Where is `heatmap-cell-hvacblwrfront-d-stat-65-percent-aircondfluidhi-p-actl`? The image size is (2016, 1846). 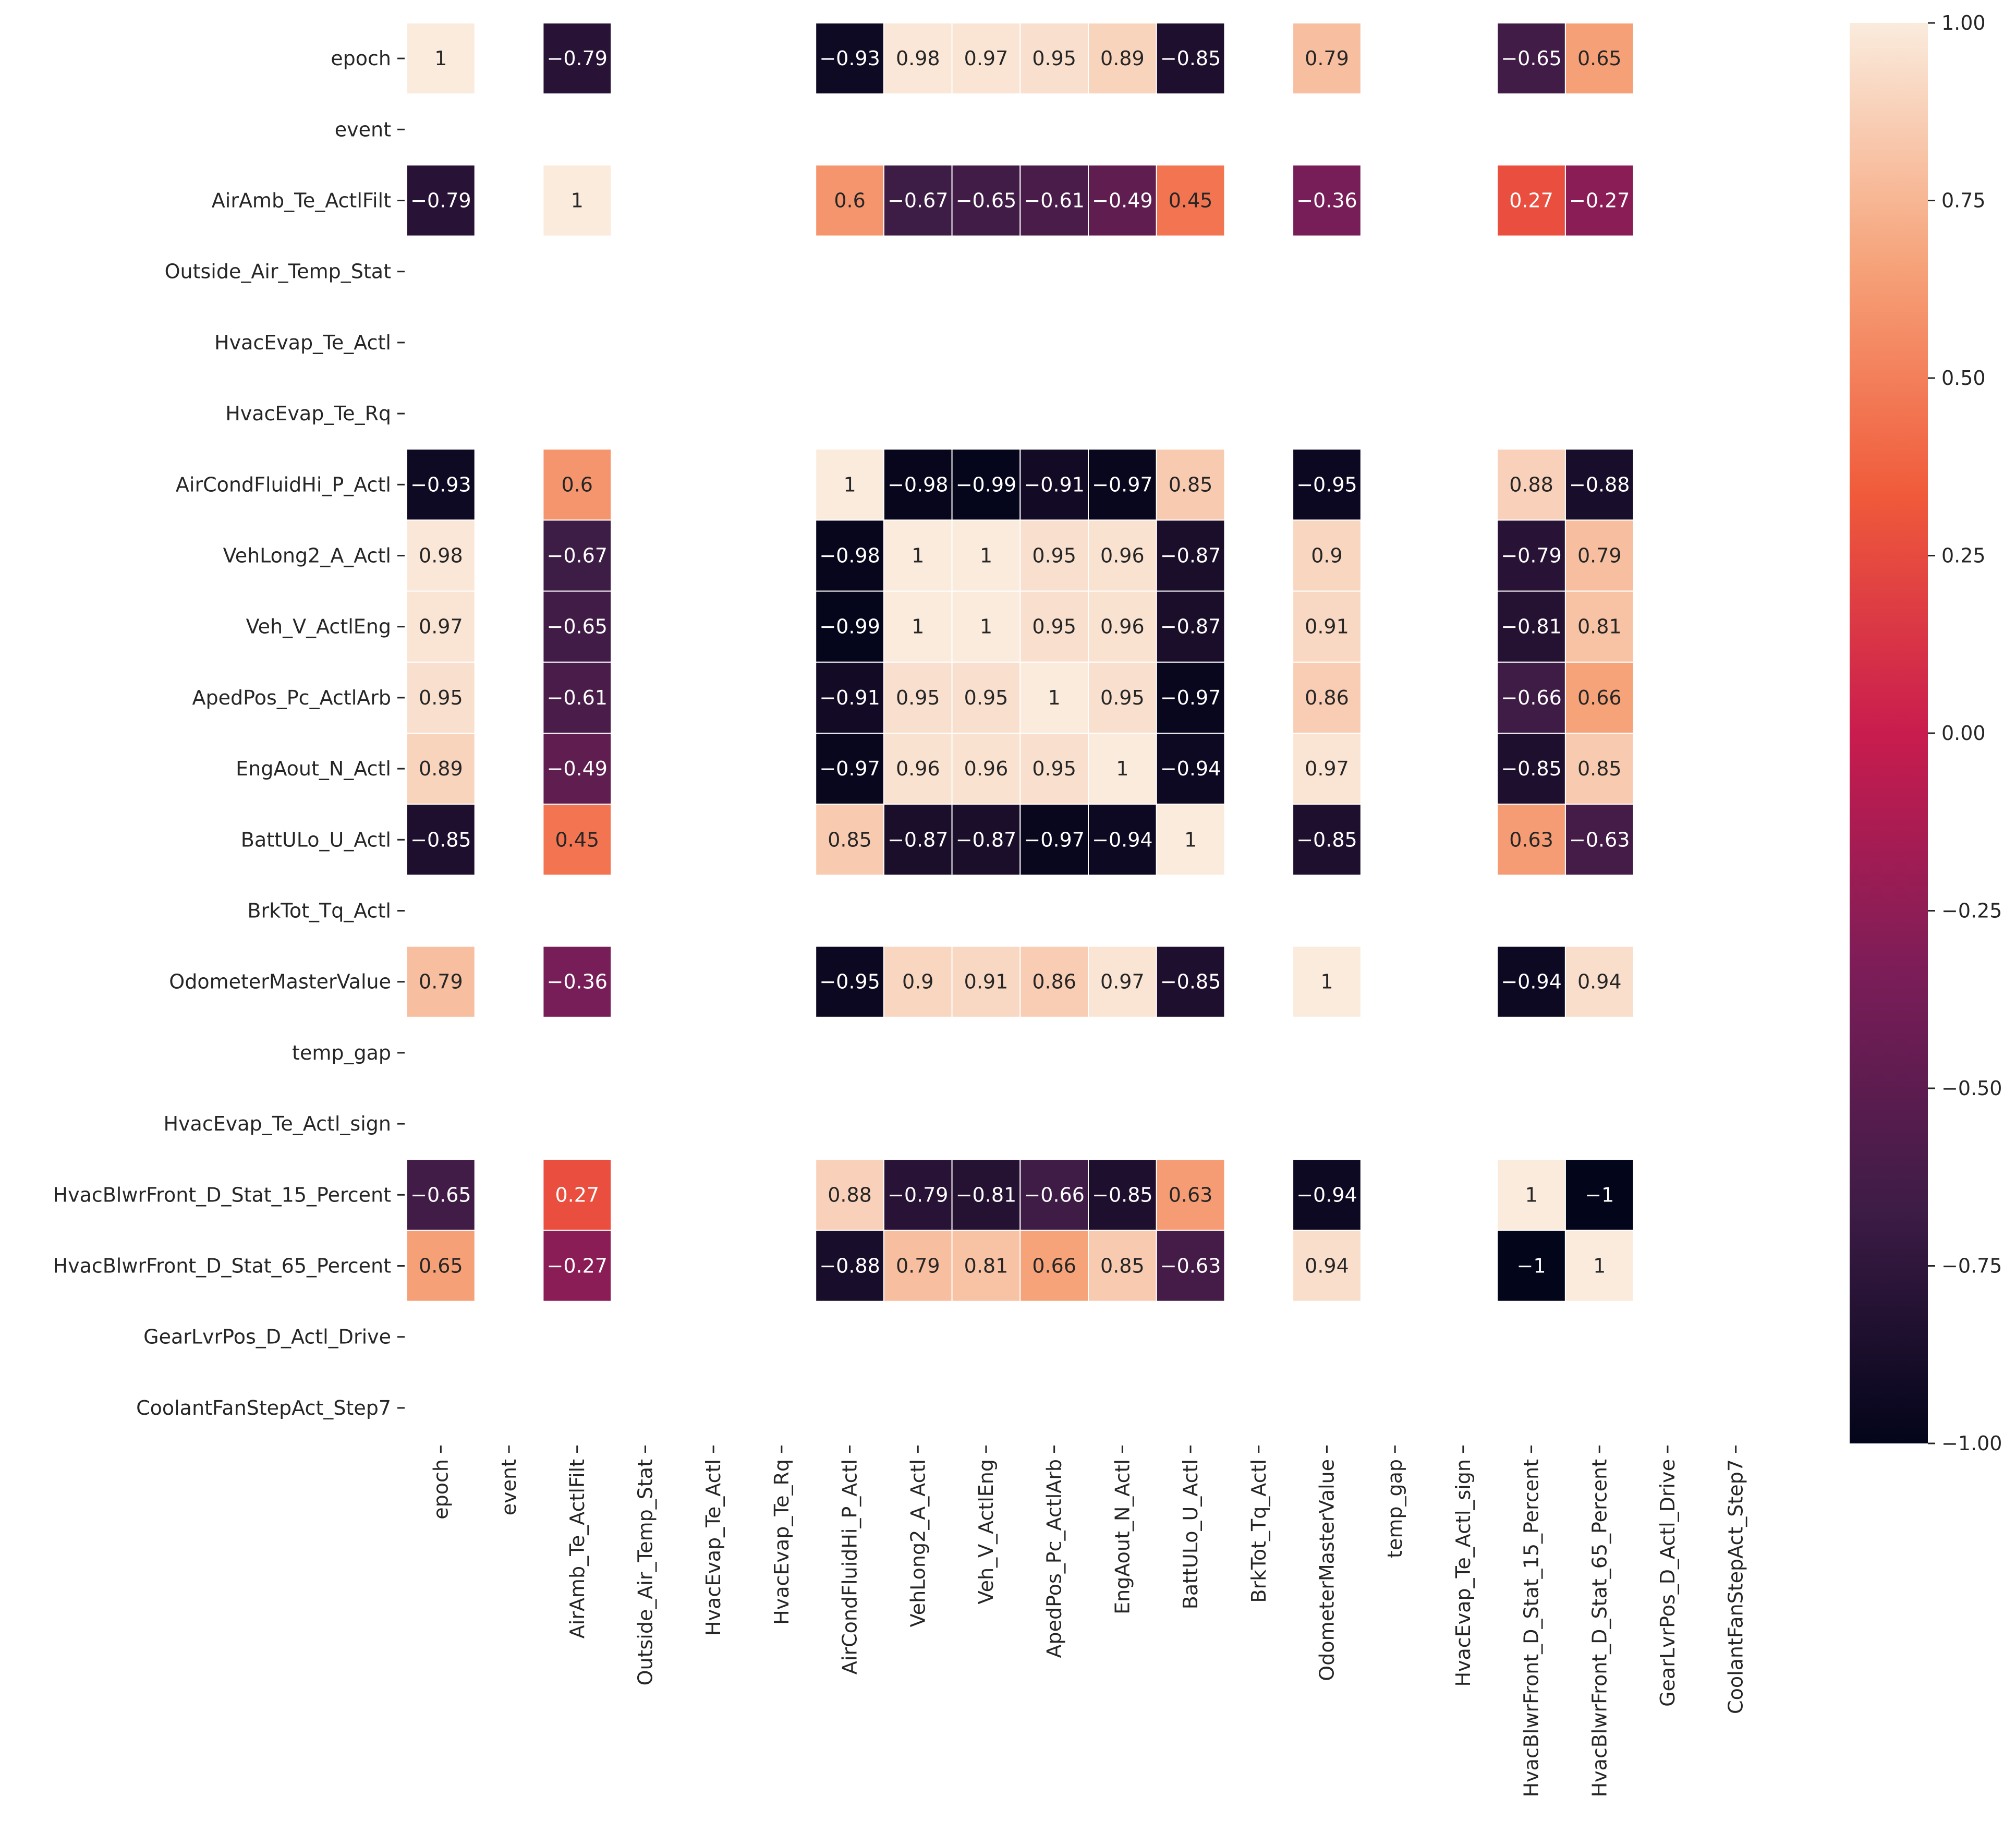 heatmap-cell-hvacblwrfront-d-stat-65-percent-aircondfluidhi-p-actl is located at coordinates (849, 1266).